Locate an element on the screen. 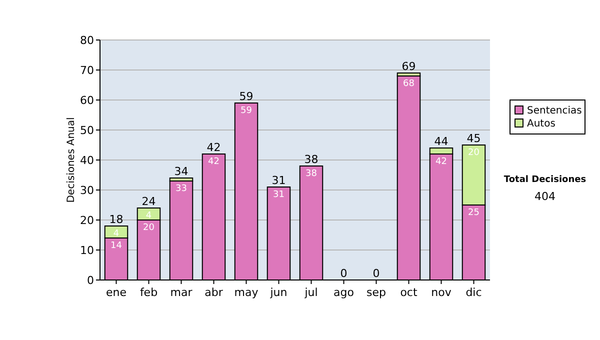  total-label: 38 is located at coordinates (311, 159).